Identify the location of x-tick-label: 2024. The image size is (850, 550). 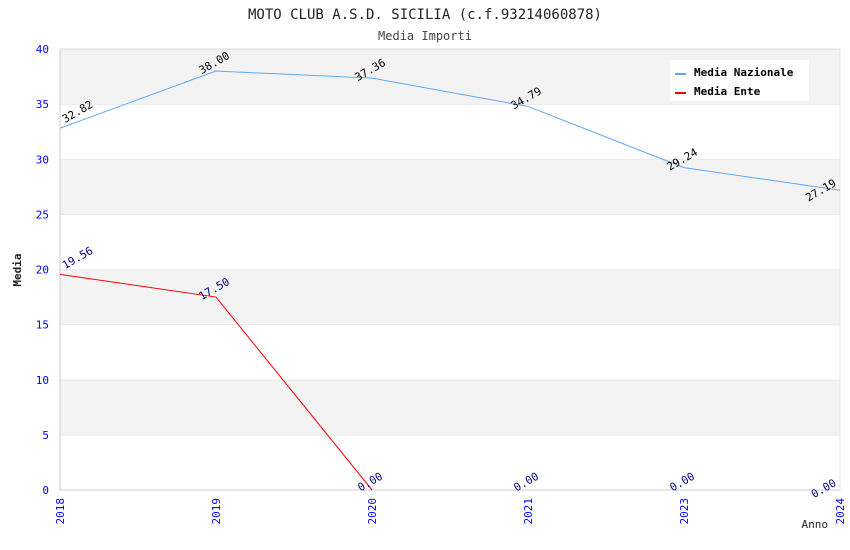
(840, 511).